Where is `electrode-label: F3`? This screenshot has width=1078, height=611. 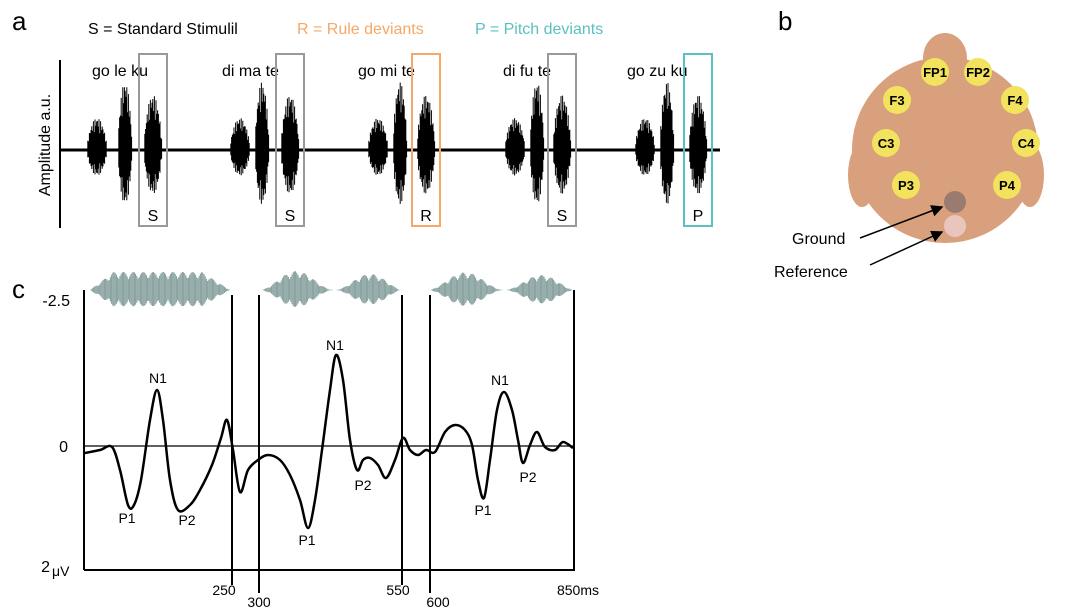 electrode-label: F3 is located at coordinates (896, 100).